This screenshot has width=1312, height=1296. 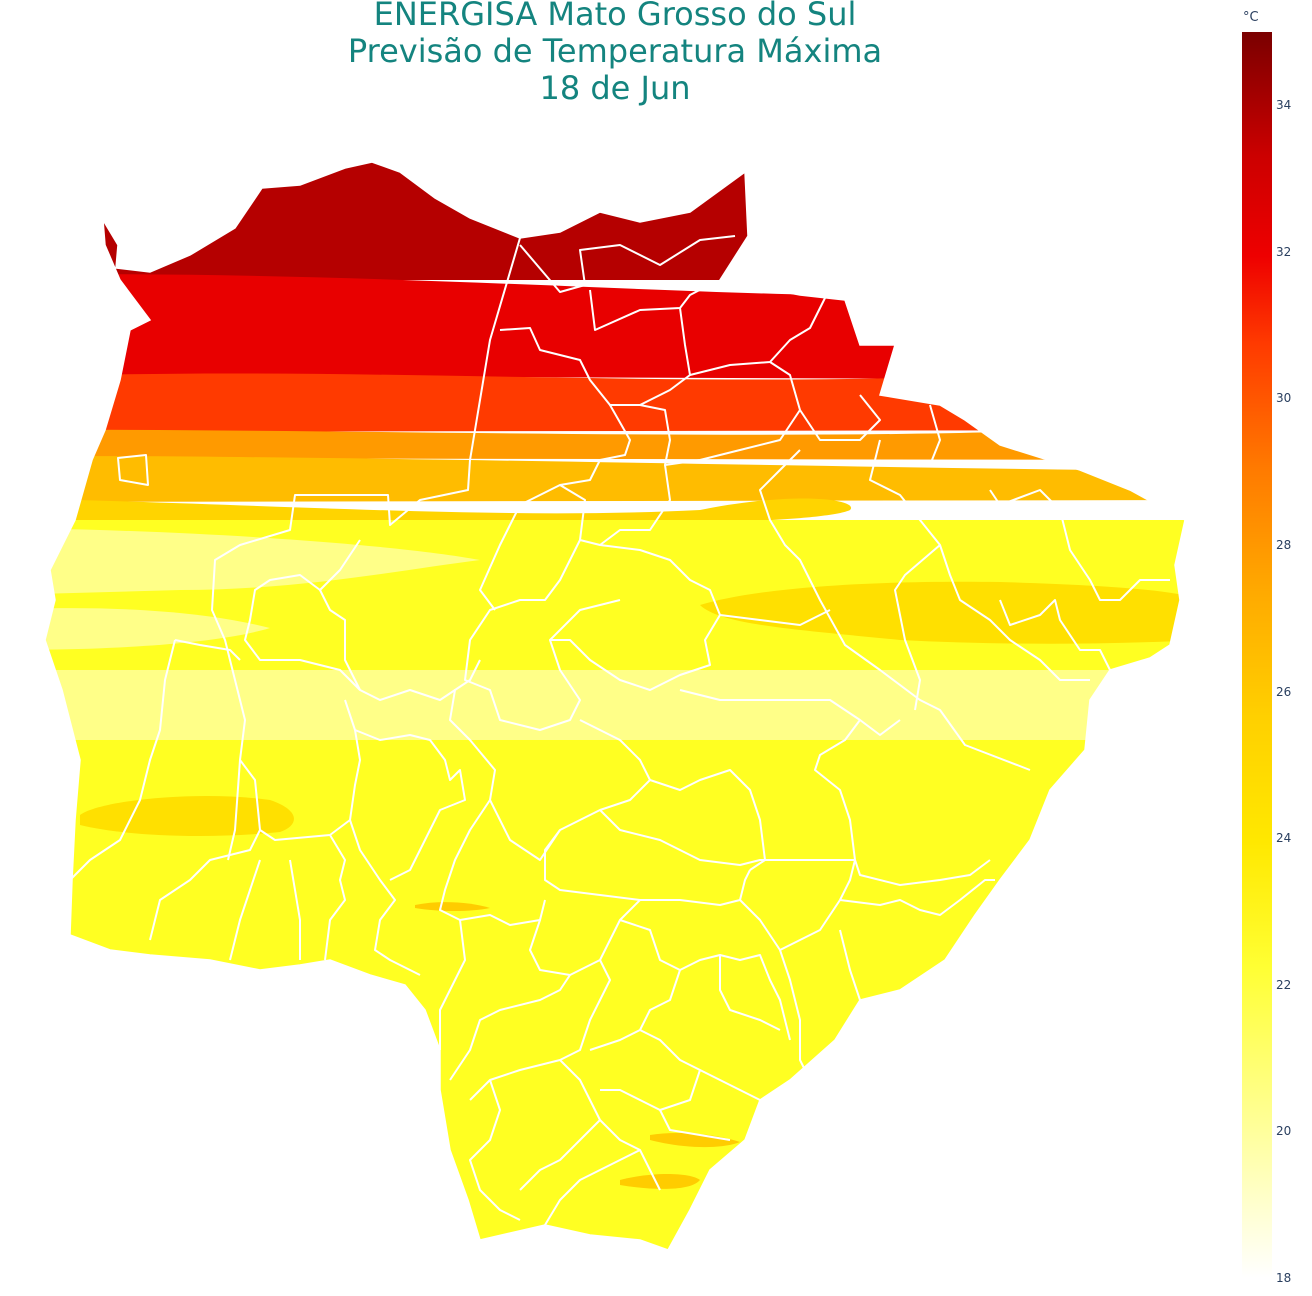 What do you see at coordinates (695, 1140) in the screenshot?
I see `band-25-south-a` at bounding box center [695, 1140].